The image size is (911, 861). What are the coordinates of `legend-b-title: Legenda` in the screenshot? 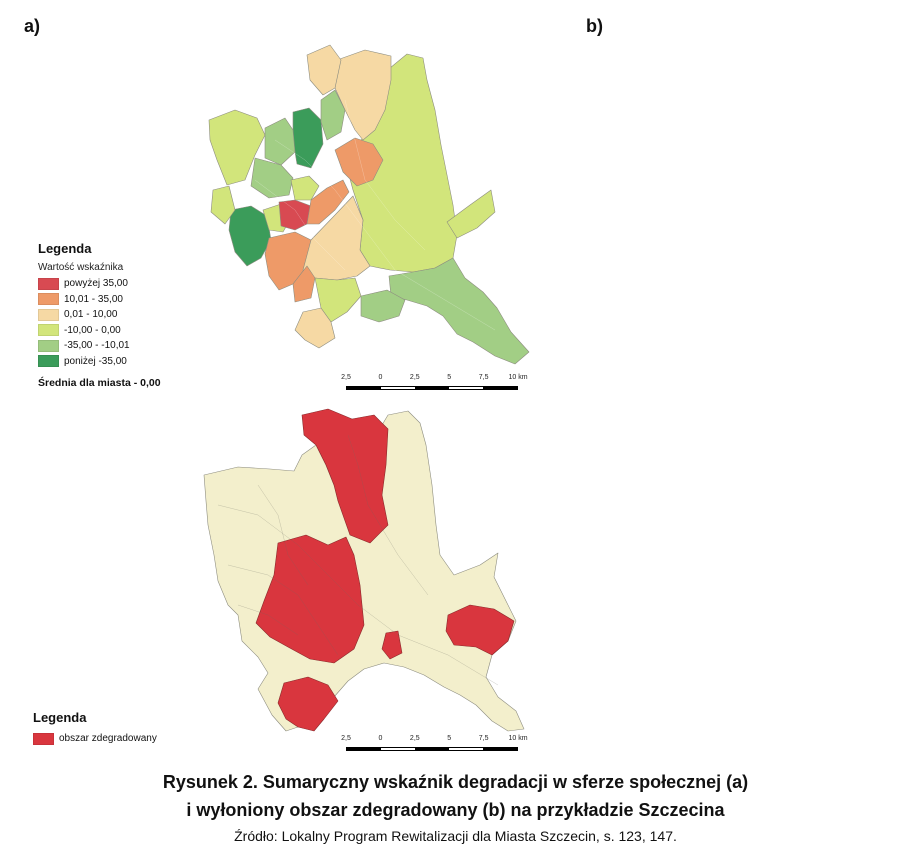 It's located at (60, 717).